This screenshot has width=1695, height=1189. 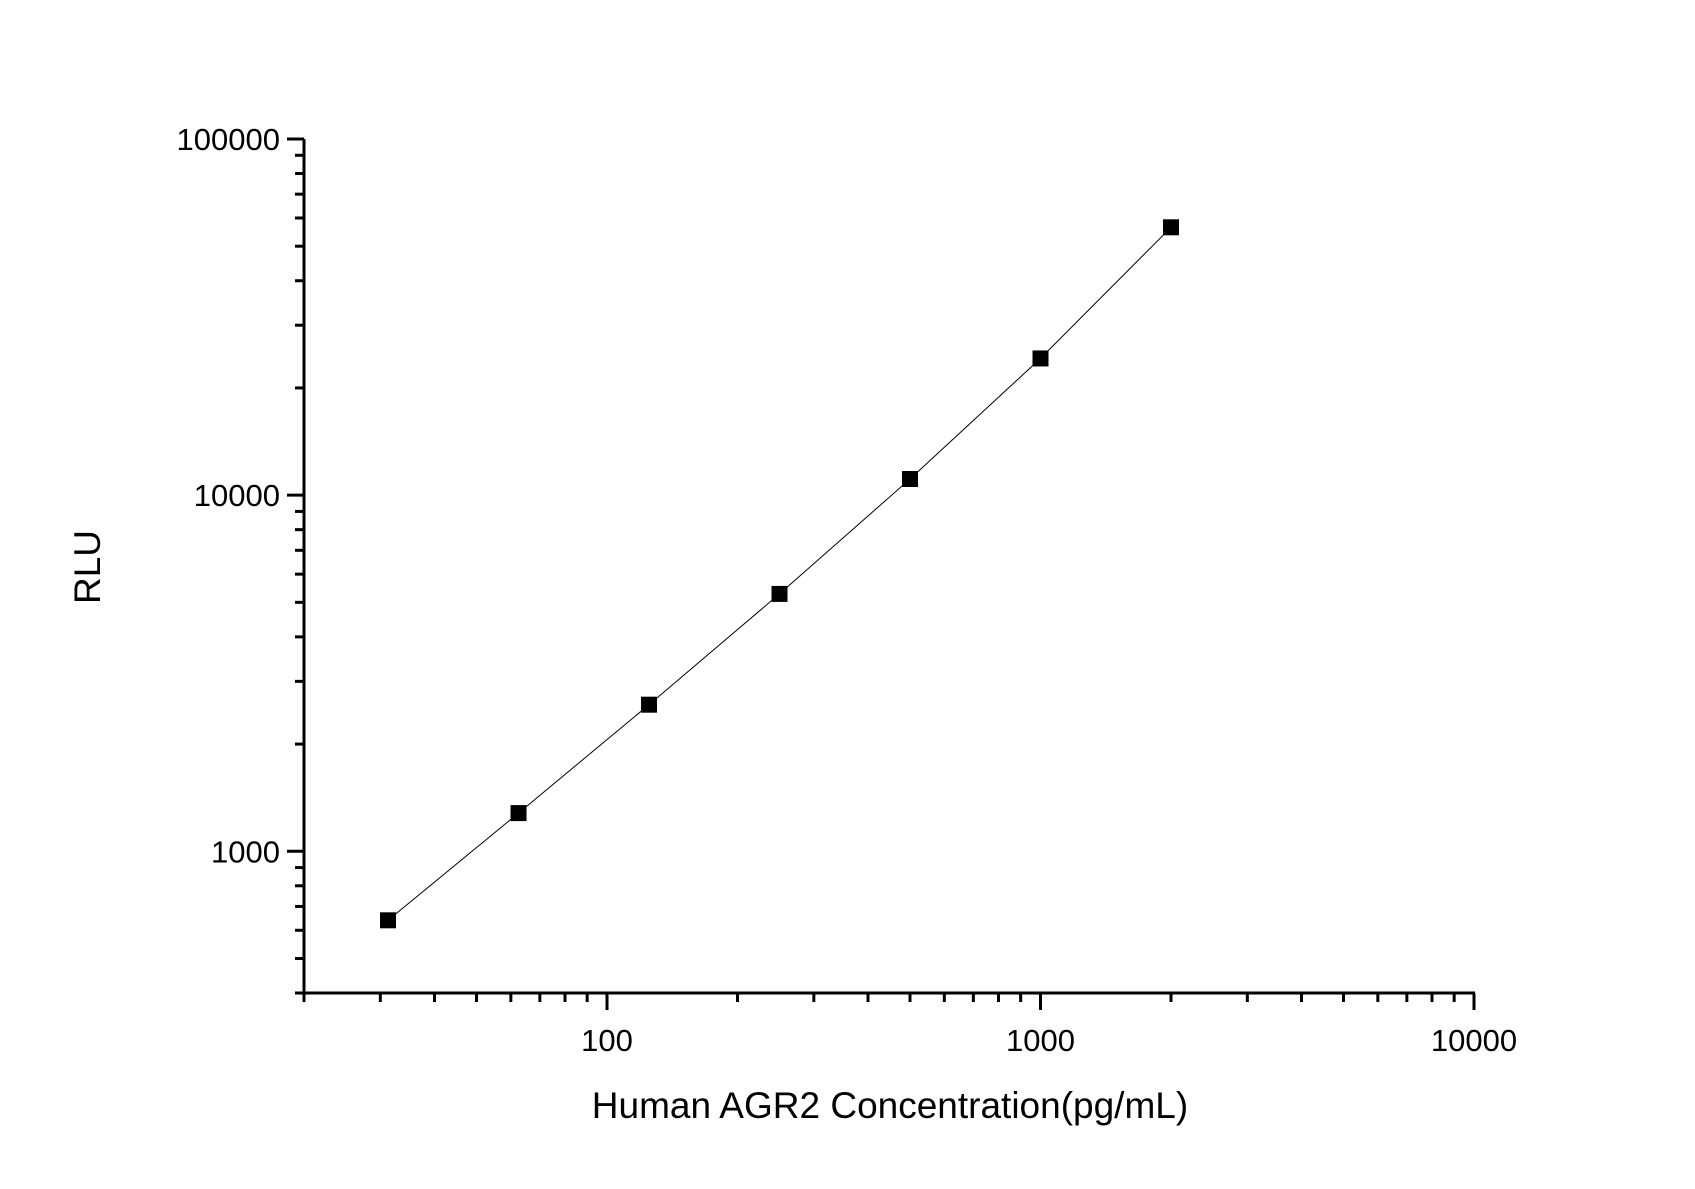 I want to click on y-axis-label: RLU, so click(x=87, y=567).